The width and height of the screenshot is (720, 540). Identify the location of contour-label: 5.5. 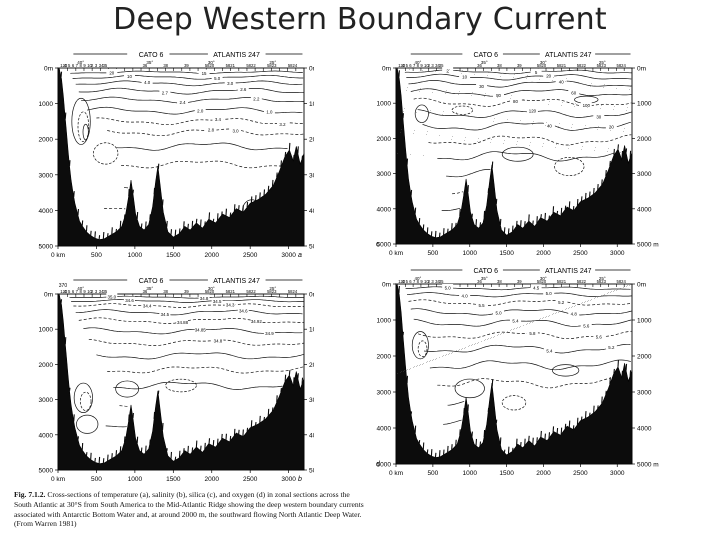
(481, 305).